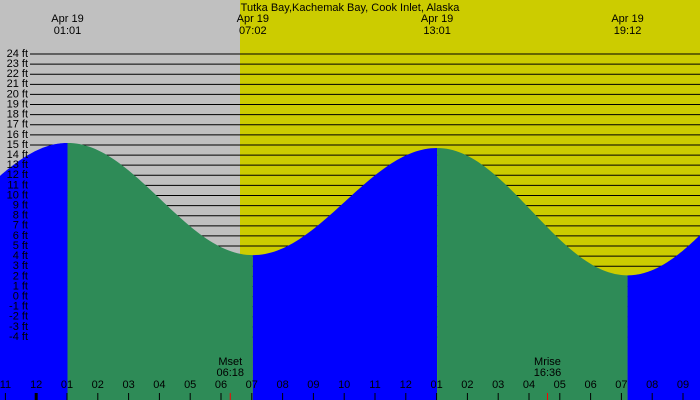 The image size is (700, 400). What do you see at coordinates (20, 276) in the screenshot?
I see `y-tick-label: 2 ft` at bounding box center [20, 276].